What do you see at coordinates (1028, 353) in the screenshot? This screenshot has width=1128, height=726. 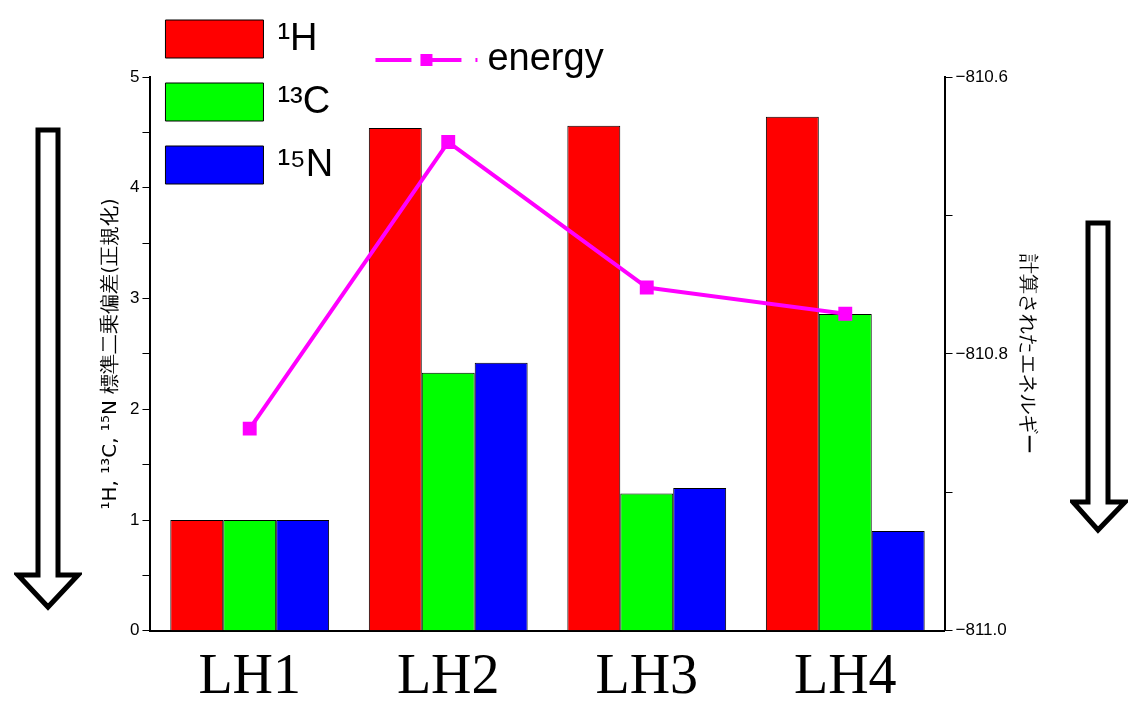 I see `y2-axis-title: 計算されたエネルギー` at bounding box center [1028, 353].